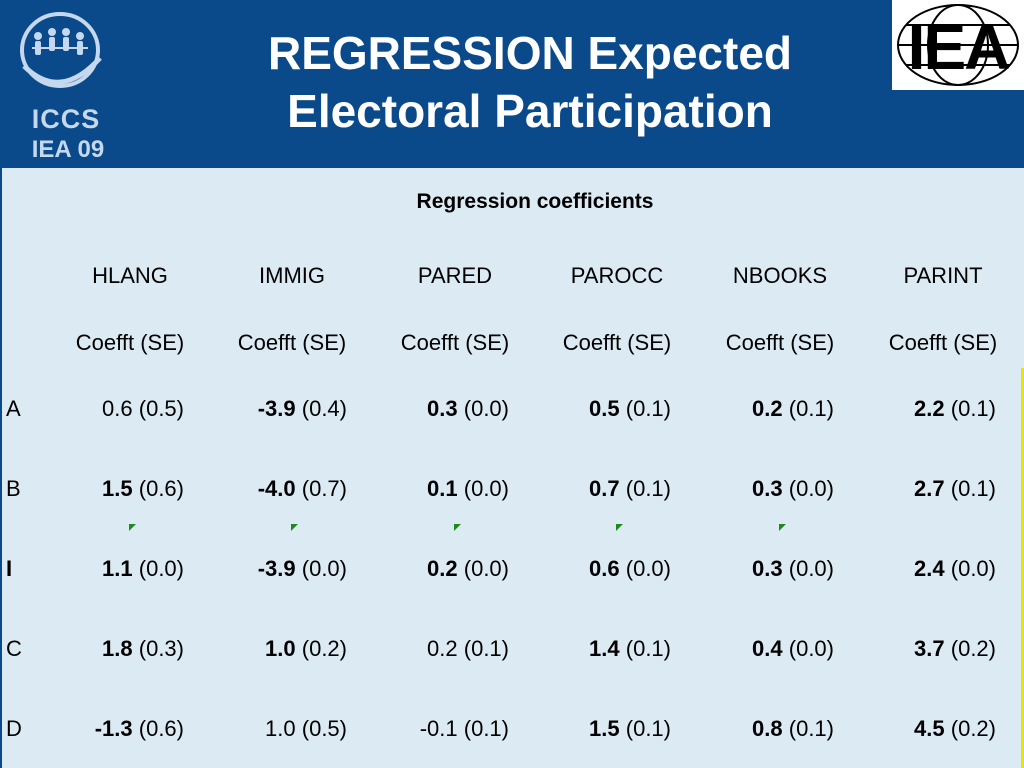 This screenshot has height=768, width=1024. I want to click on table-cell: 2.7 (0.1), so click(916, 489).